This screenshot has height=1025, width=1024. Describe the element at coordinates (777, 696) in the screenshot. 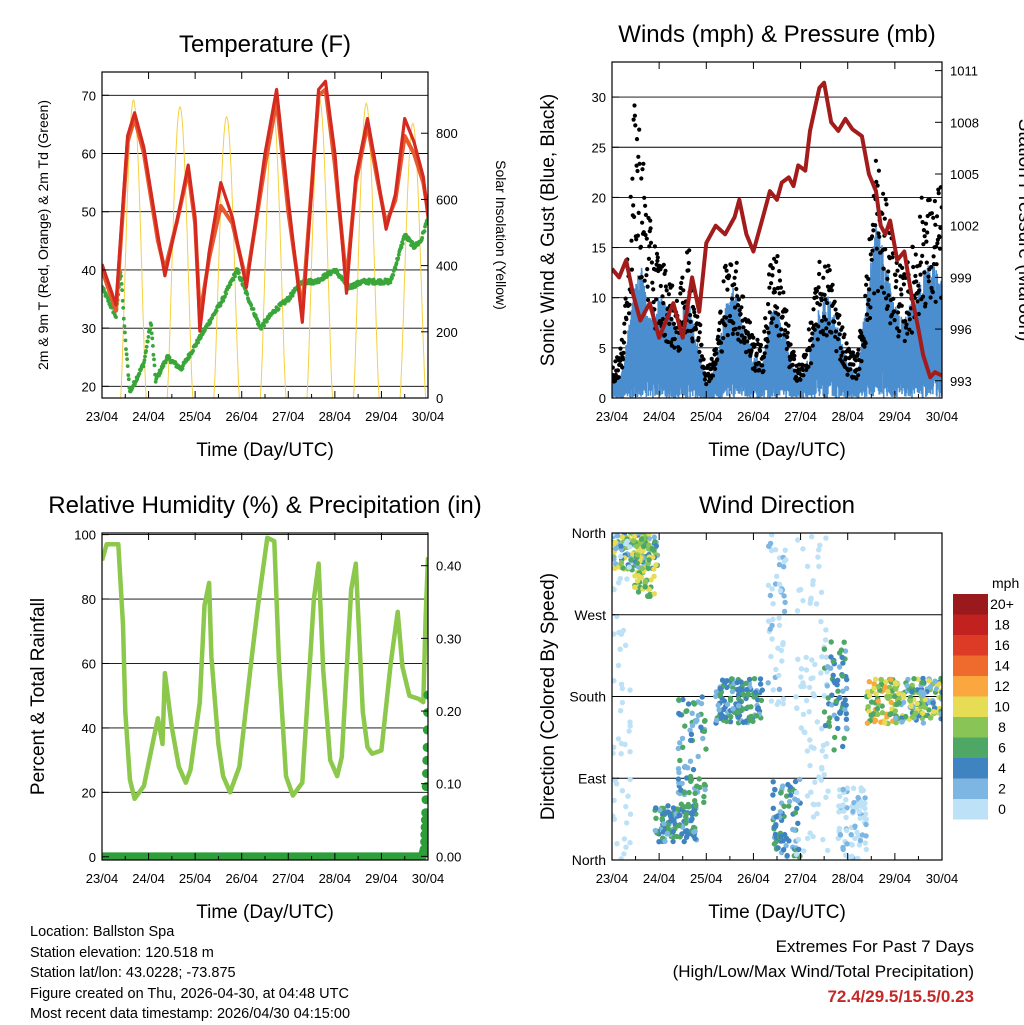

I see `series-wind-direction` at that location.